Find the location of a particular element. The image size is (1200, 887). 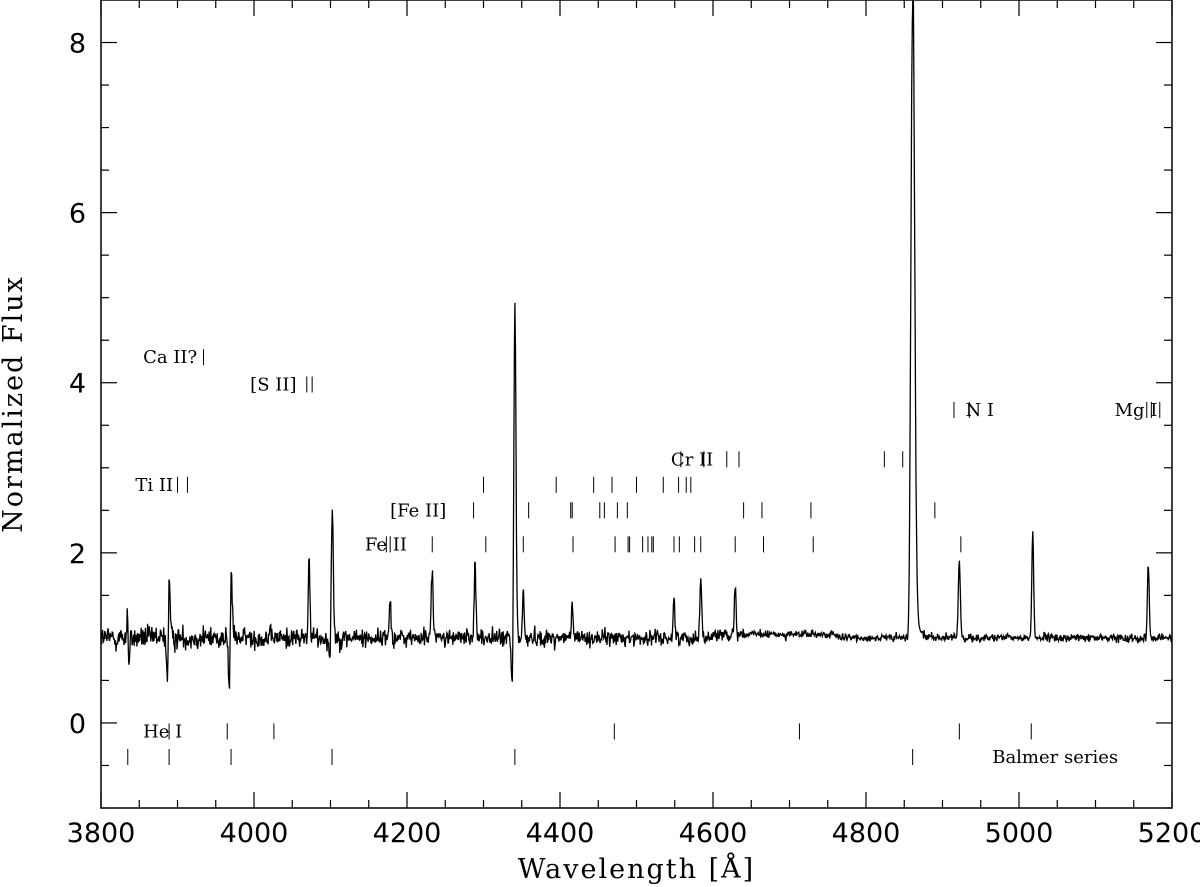

x-tick-label: 4600 is located at coordinates (713, 833).